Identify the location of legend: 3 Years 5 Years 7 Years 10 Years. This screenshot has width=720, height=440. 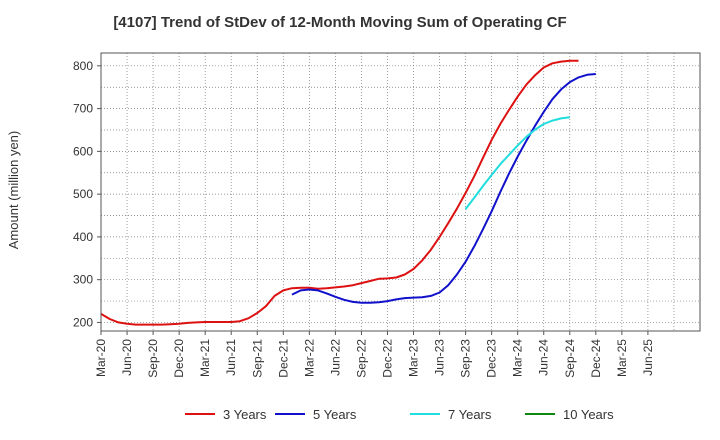
(399, 414).